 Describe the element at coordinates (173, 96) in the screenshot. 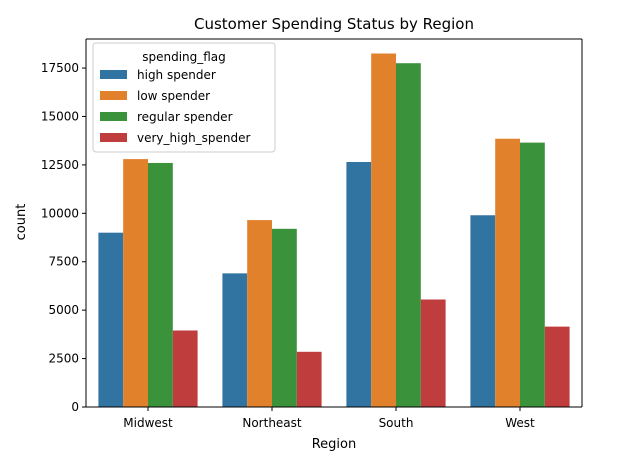

I see `legend-entry-label: low spender` at that location.